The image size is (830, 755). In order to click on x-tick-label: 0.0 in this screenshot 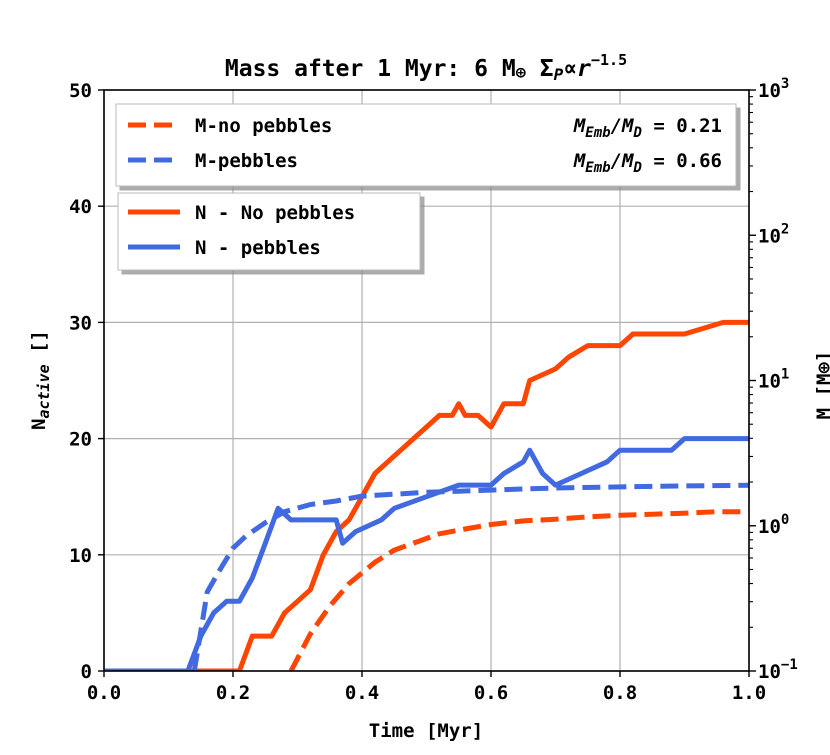, I will do `click(104, 693)`.